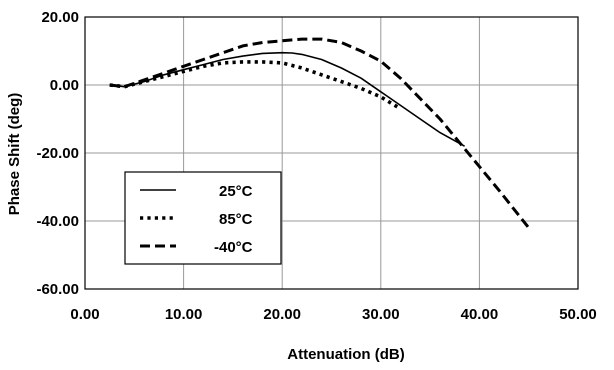 This screenshot has height=370, width=614. What do you see at coordinates (84, 314) in the screenshot?
I see `x-tick-label: 0.00` at bounding box center [84, 314].